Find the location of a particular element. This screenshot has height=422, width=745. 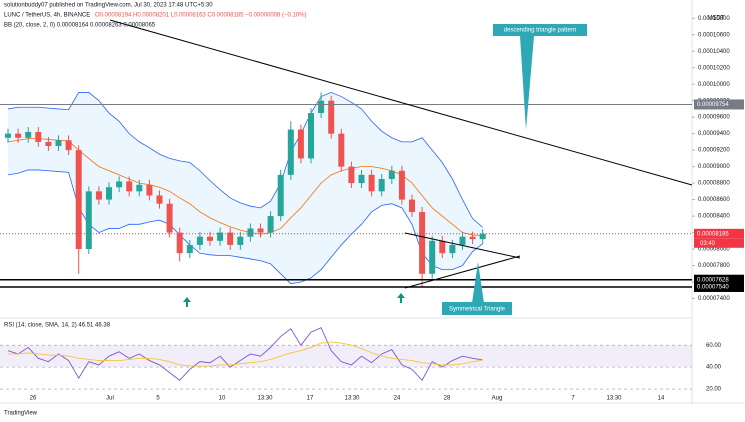

price-level-label: 0.00008185 is located at coordinates (713, 234).